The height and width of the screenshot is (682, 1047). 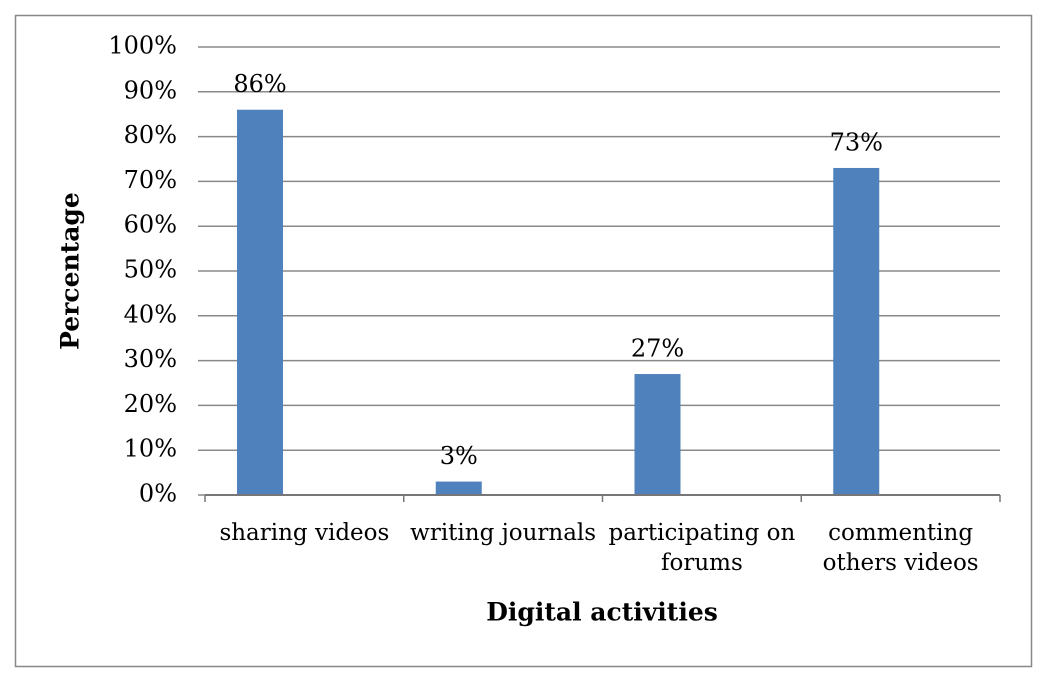 What do you see at coordinates (150, 449) in the screenshot?
I see `y-tick-label: 10%` at bounding box center [150, 449].